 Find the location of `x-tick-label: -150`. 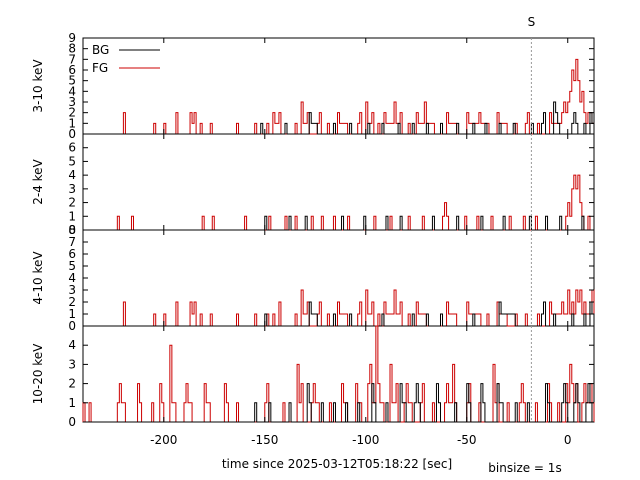

x-tick-label: -150 is located at coordinates (264, 440).